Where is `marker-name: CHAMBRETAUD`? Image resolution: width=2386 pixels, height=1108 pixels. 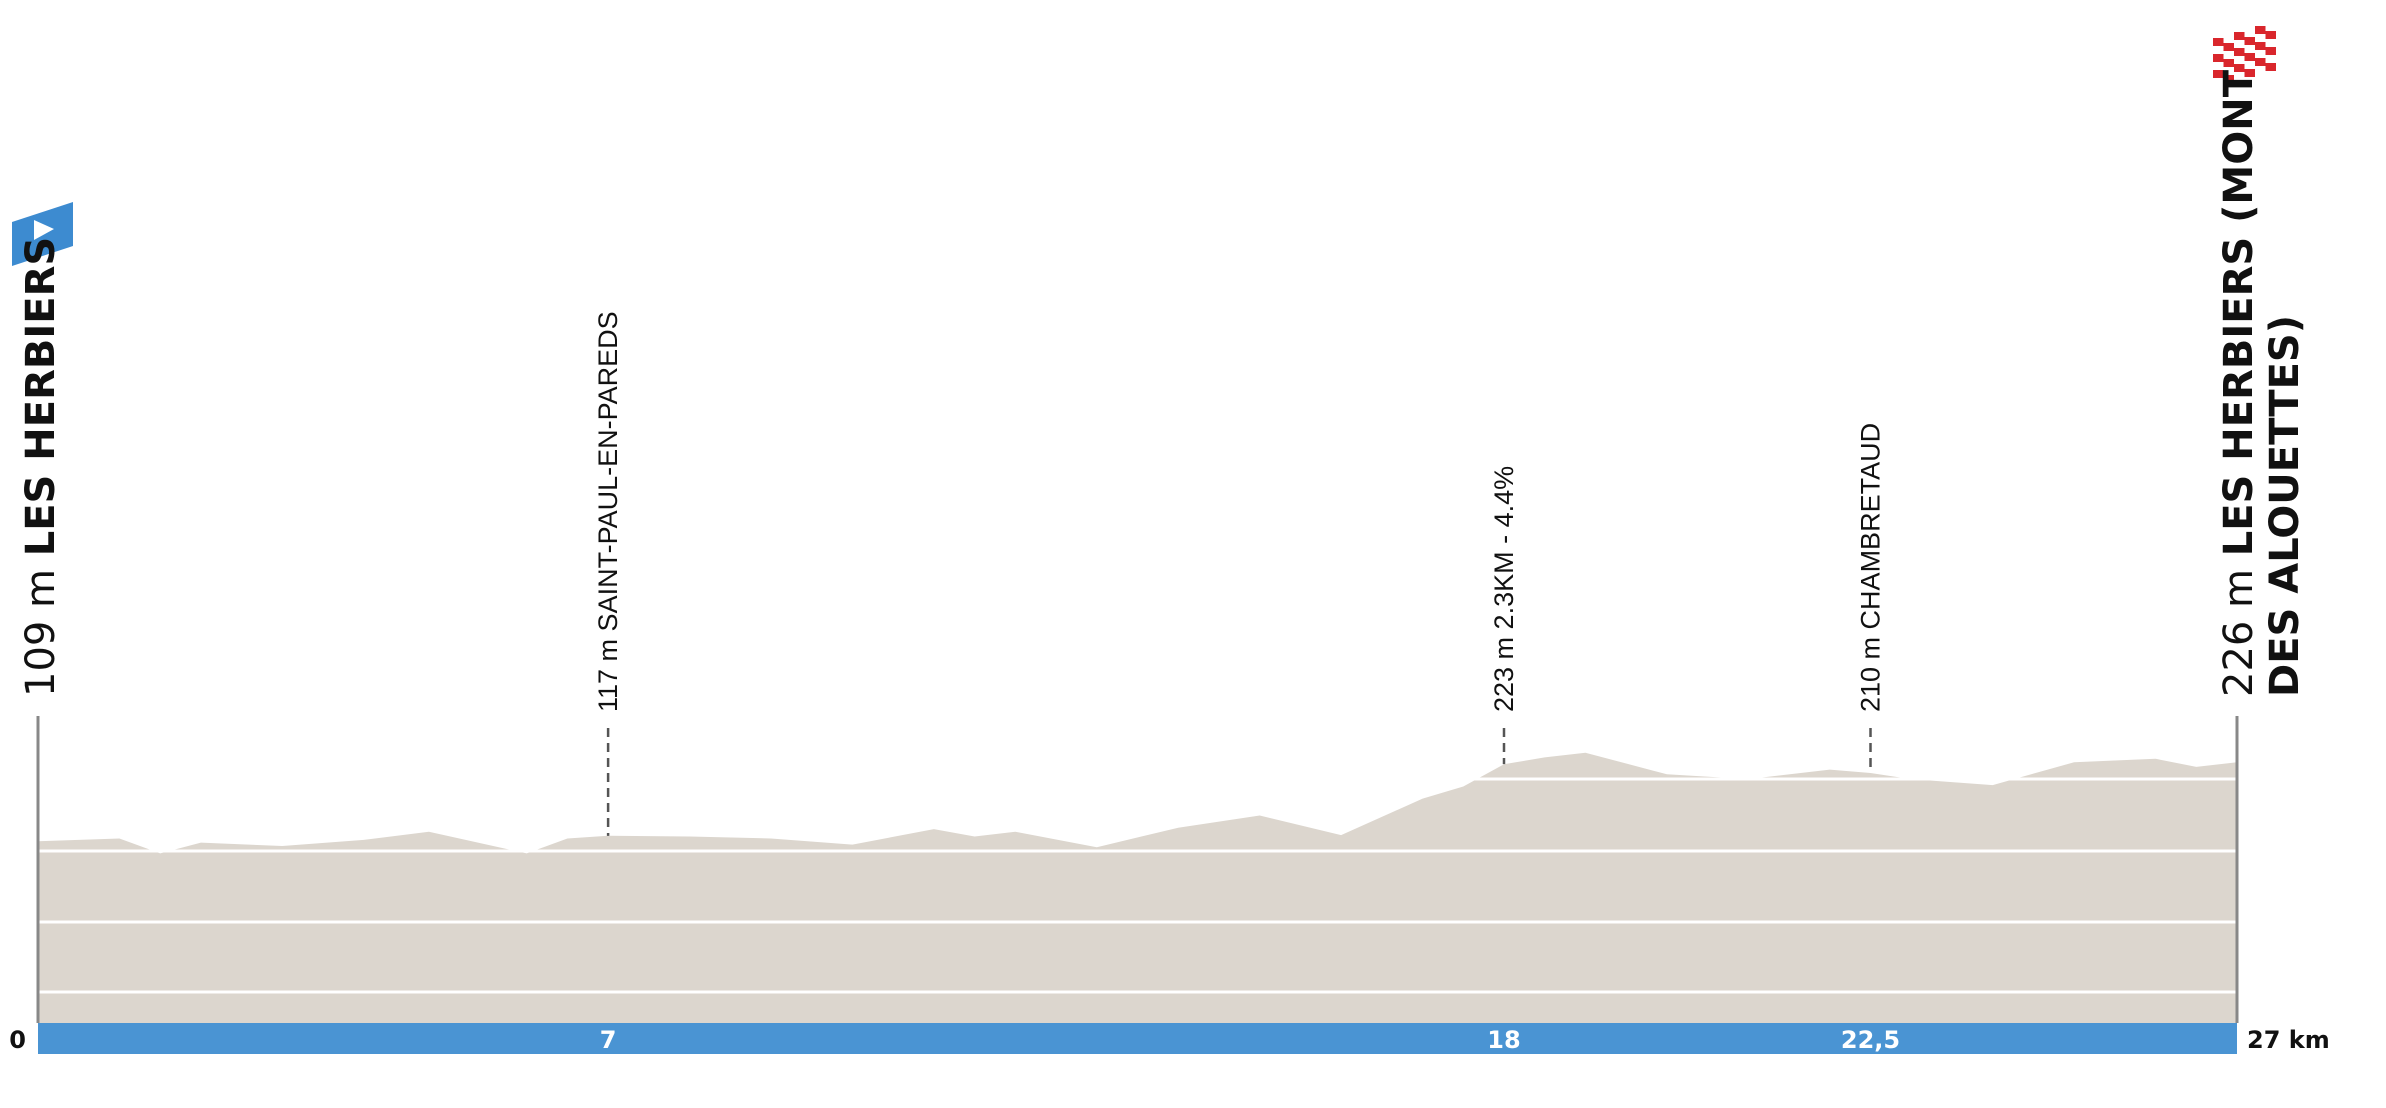 marker-name: CHAMBRETAUD is located at coordinates (1871, 526).